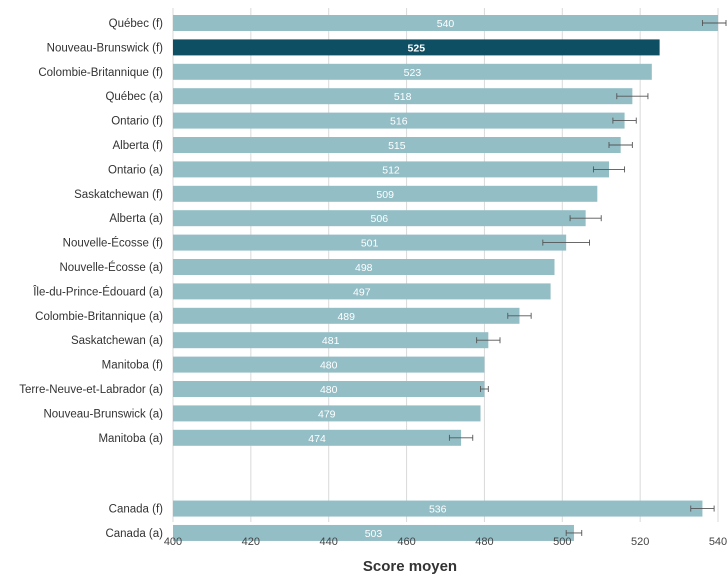  What do you see at coordinates (130, 439) in the screenshot?
I see `category-label: Manitoba (a)` at bounding box center [130, 439].